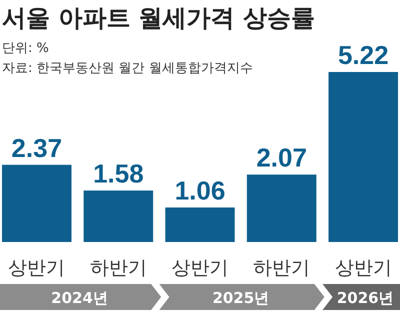  I want to click on text: 2025년, so click(241, 298).